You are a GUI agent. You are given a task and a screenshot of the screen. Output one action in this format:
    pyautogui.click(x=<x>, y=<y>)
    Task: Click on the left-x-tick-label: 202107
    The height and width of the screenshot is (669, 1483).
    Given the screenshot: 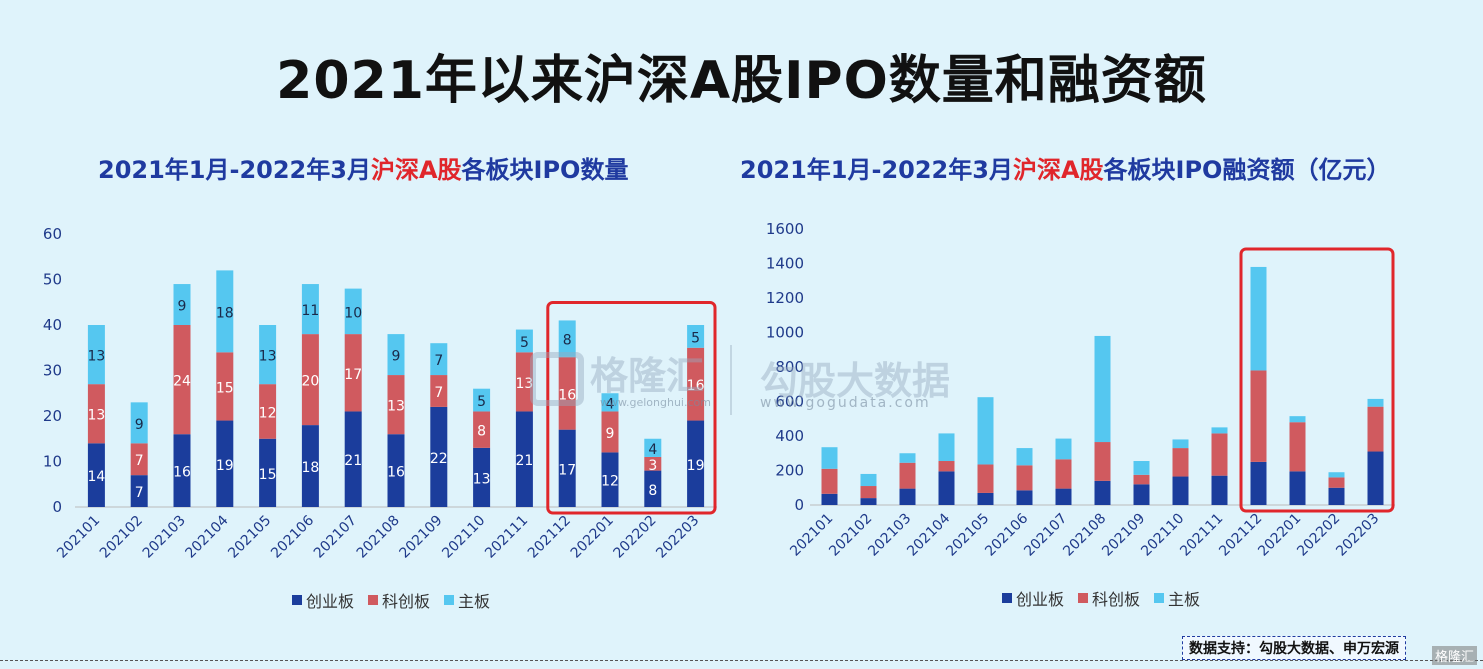 What is the action you would take?
    pyautogui.click(x=335, y=537)
    